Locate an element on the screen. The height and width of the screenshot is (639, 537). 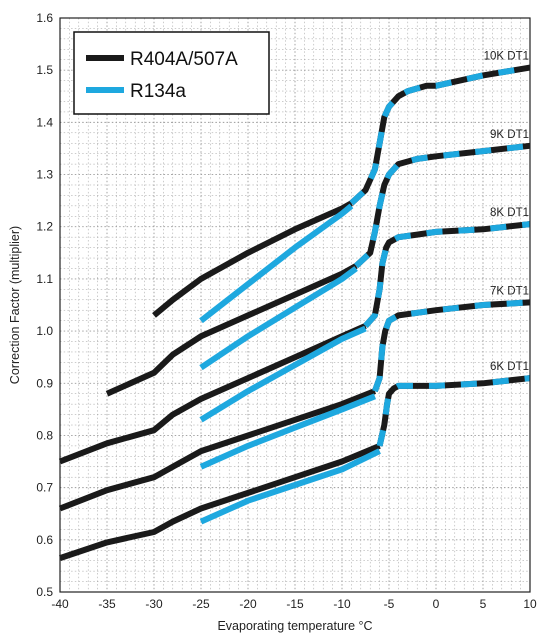
y-tick-label: 0.6 is located at coordinates (44, 540).